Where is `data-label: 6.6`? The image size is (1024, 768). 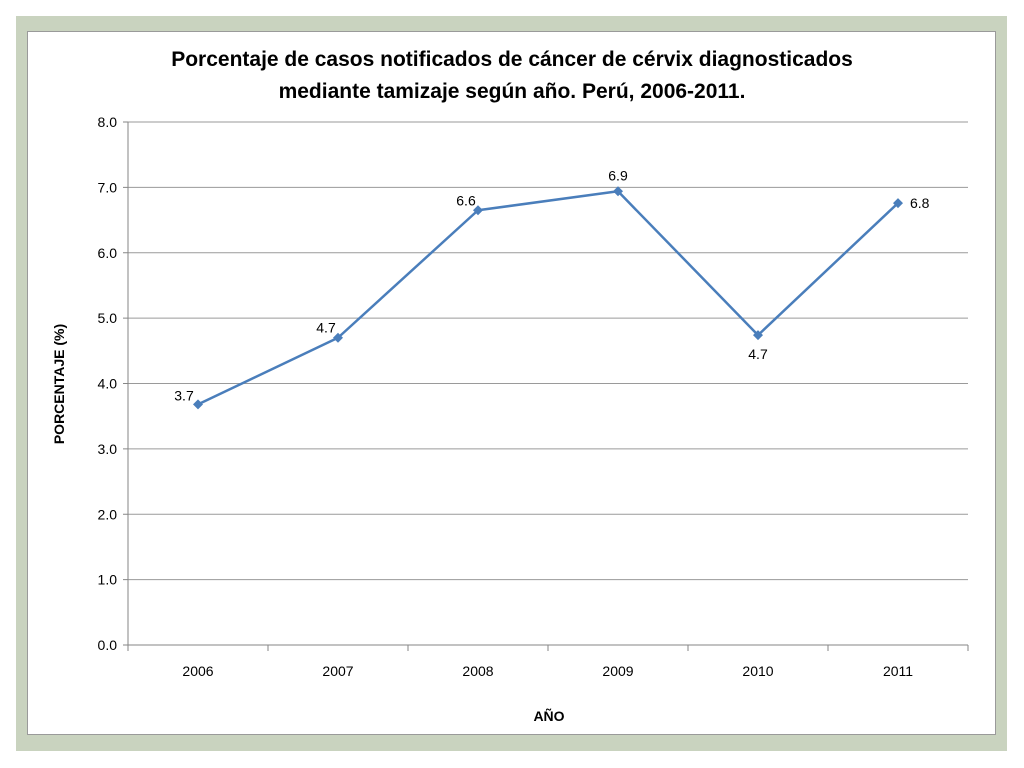
data-label: 6.6 is located at coordinates (466, 200).